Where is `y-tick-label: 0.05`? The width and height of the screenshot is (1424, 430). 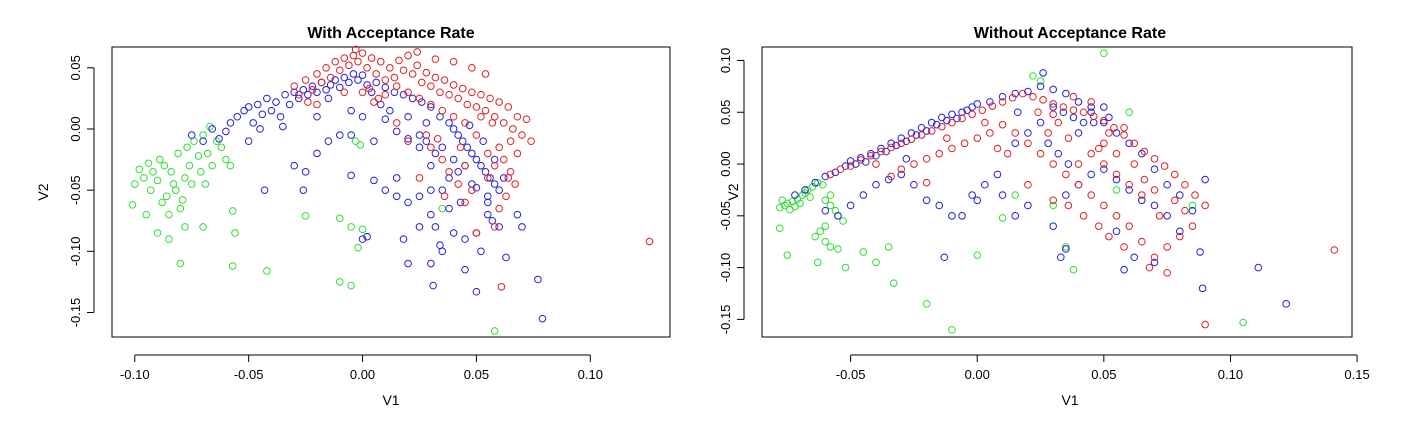
y-tick-label: 0.05 is located at coordinates (725, 112).